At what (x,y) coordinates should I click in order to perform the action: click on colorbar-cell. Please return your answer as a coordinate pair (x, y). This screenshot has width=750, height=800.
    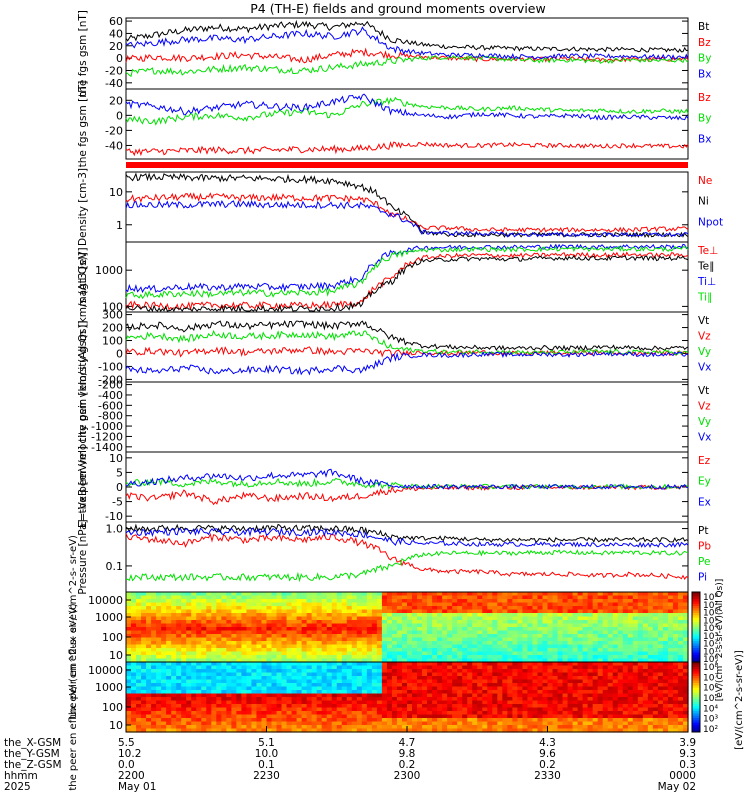
    Looking at the image, I should click on (696, 691).